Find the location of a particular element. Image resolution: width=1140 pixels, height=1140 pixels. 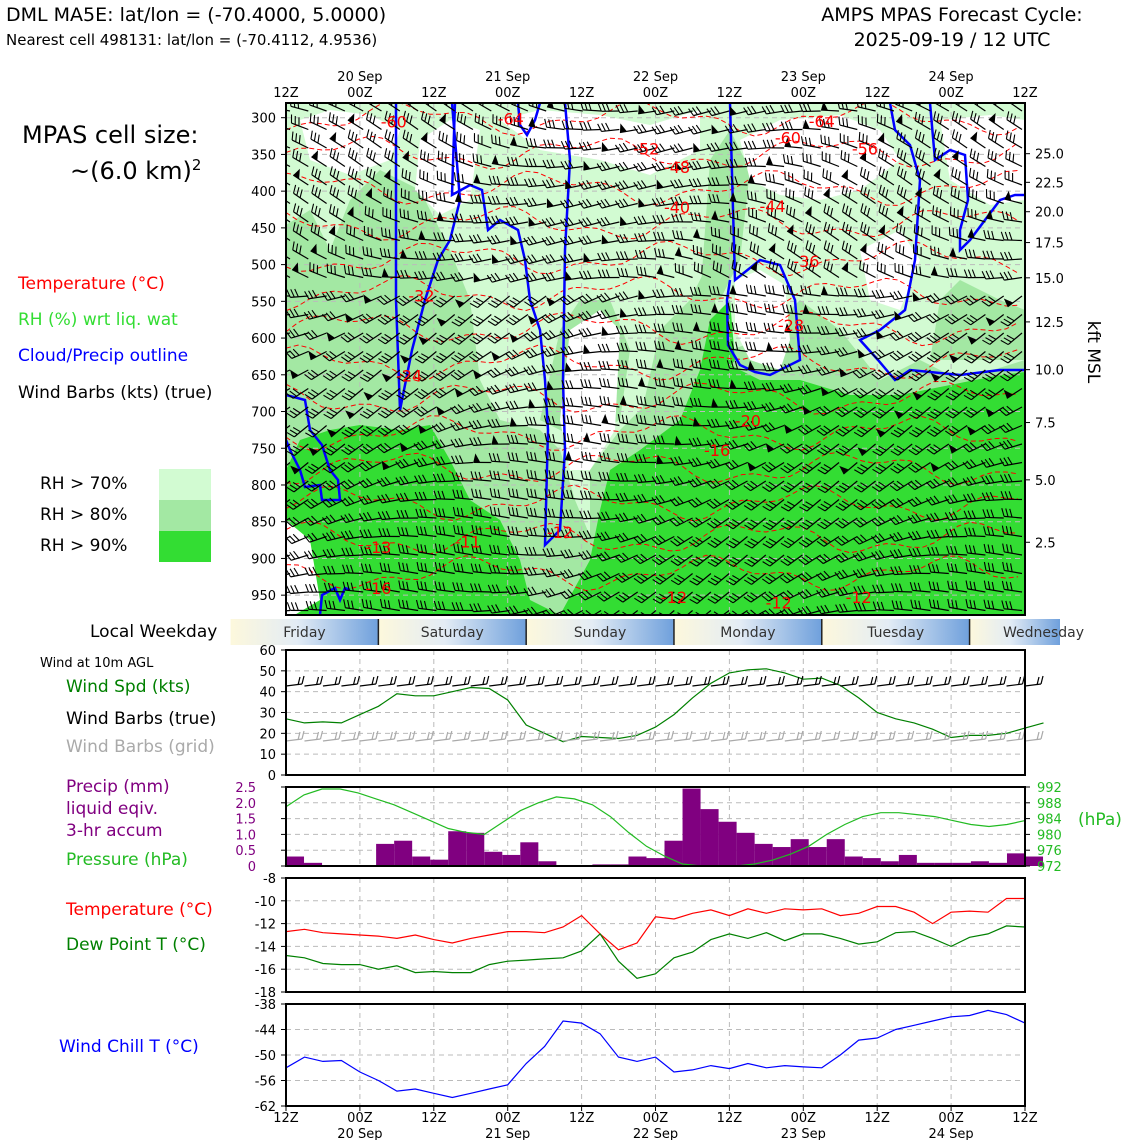

surface-barb-true is located at coordinates (515, 685).